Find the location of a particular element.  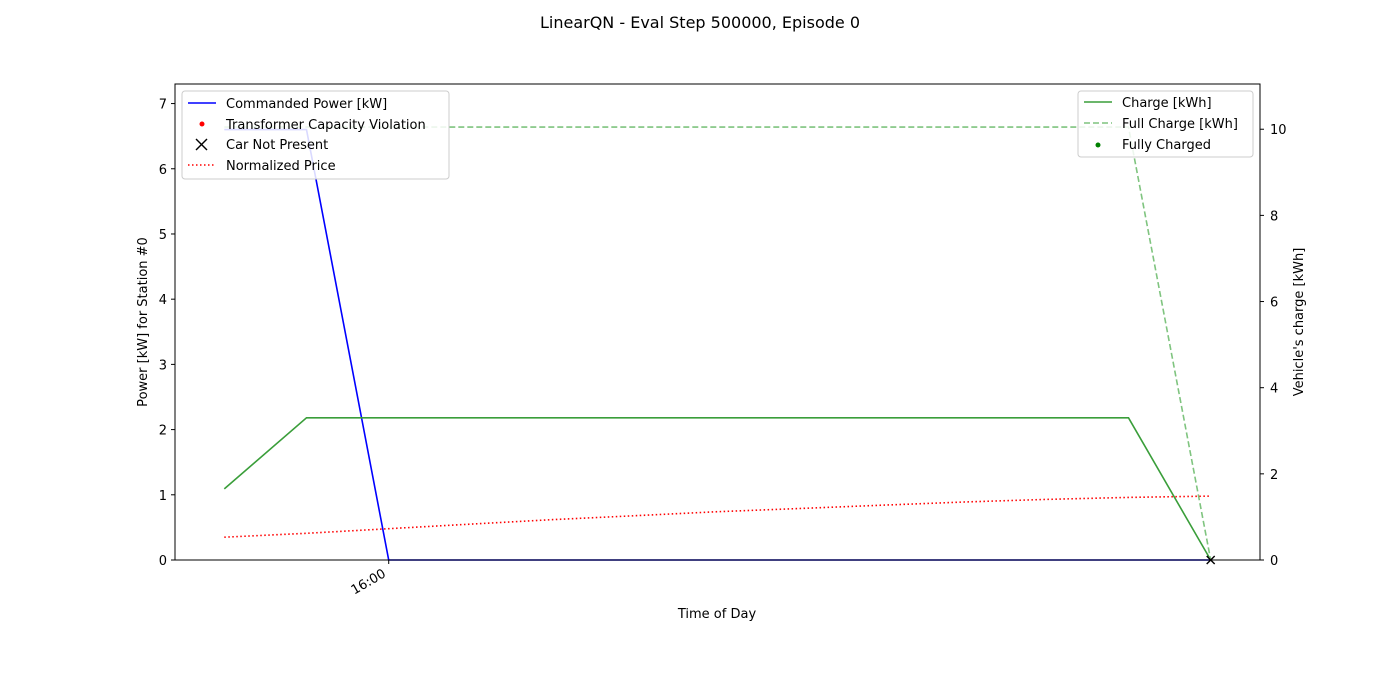

left-y-tick-label: 6 is located at coordinates (163, 170).